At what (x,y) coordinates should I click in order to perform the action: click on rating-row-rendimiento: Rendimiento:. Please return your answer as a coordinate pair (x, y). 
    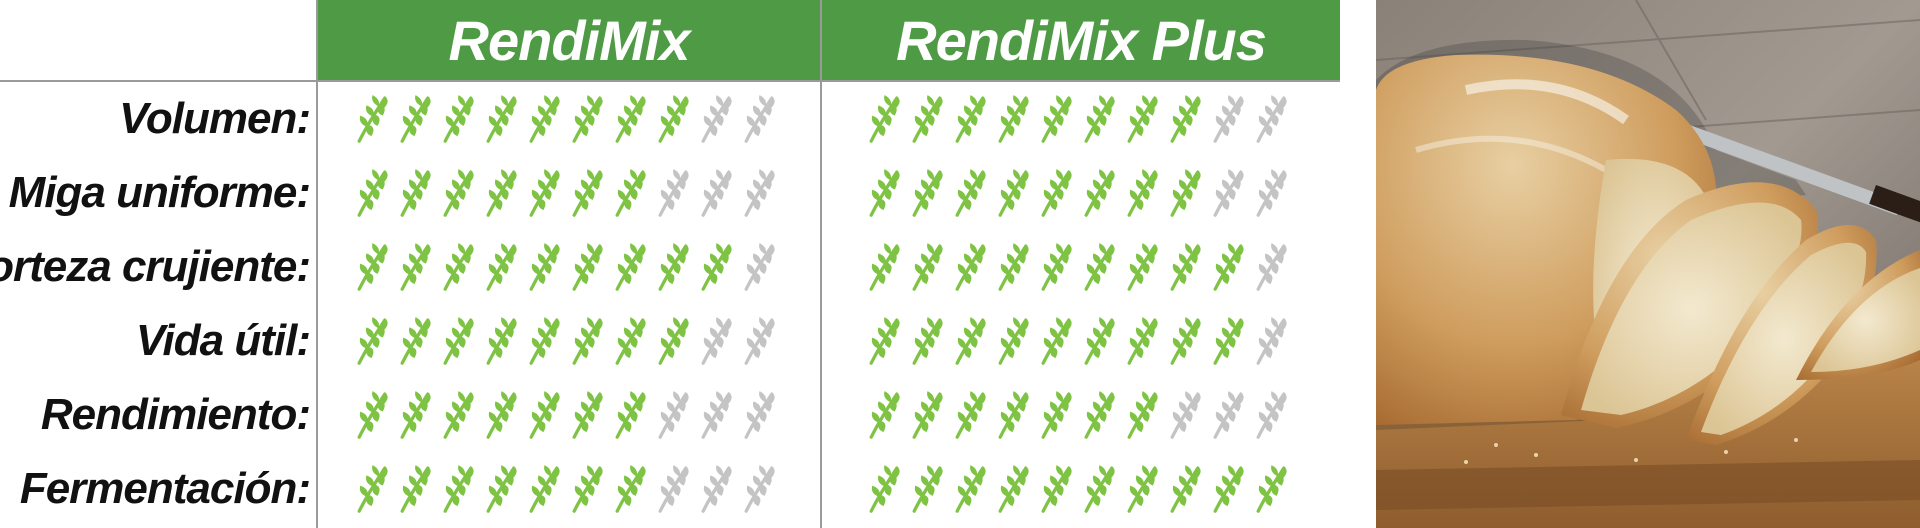
    Looking at the image, I should click on (670, 415).